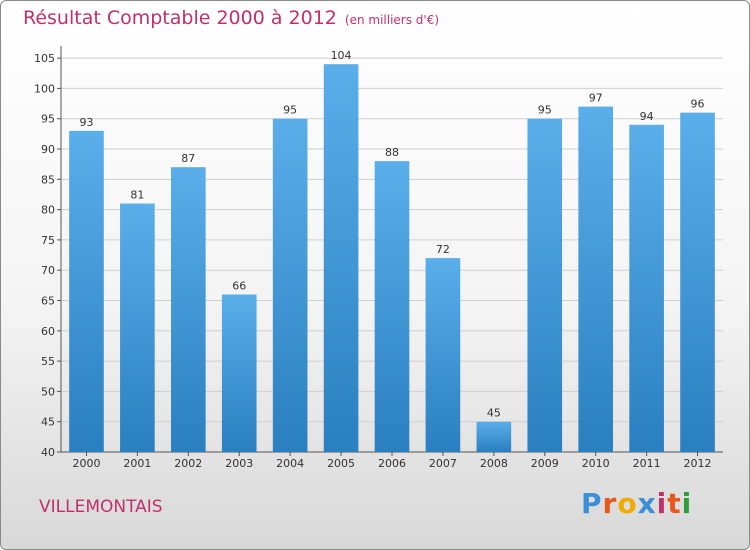 The image size is (750, 550). Describe the element at coordinates (48, 179) in the screenshot. I see `y-tick-label: 85` at that location.